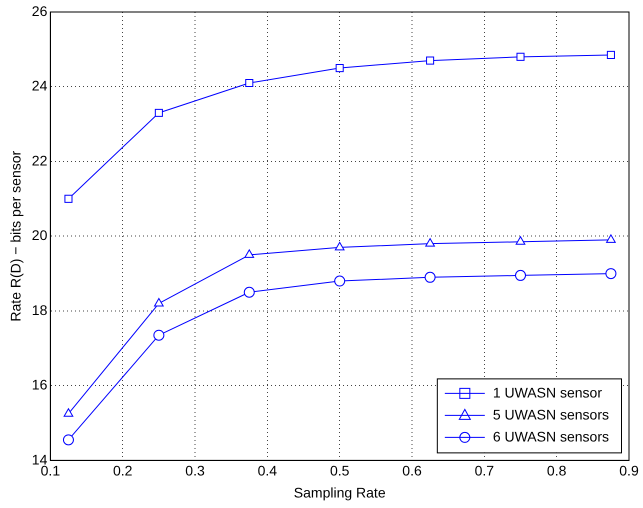 The height and width of the screenshot is (508, 643). Describe the element at coordinates (122, 470) in the screenshot. I see `x-tick-label: 0.2` at that location.